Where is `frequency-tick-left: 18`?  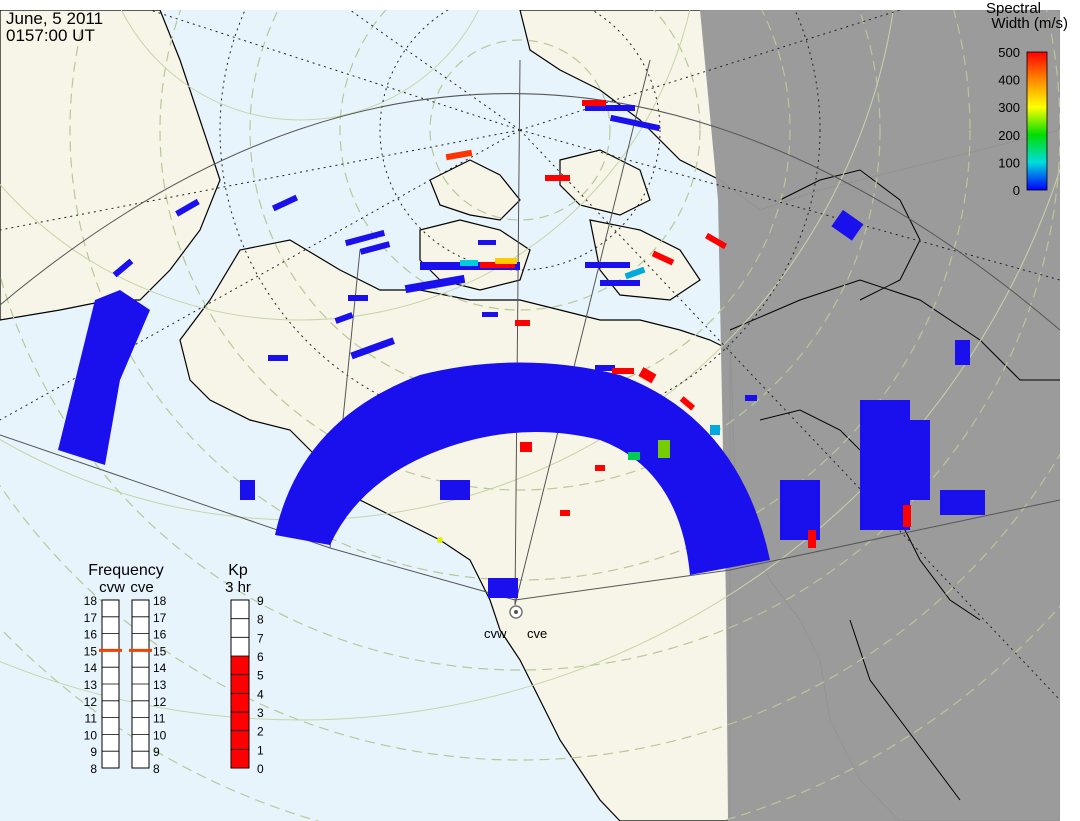
frequency-tick-left: 18 is located at coordinates (91, 601).